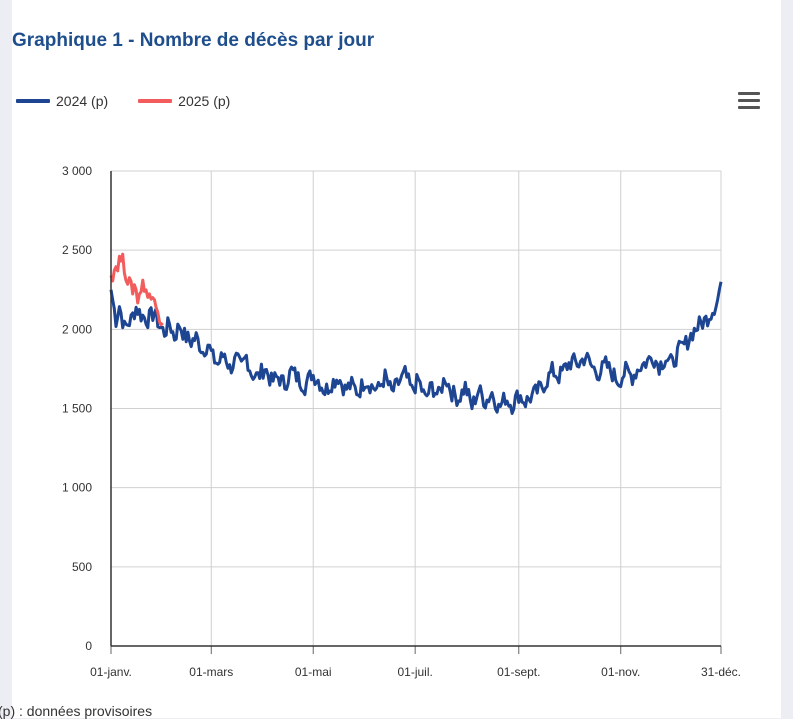 This screenshot has width=793, height=719. I want to click on y-tick-label: 2 000, so click(77, 329).